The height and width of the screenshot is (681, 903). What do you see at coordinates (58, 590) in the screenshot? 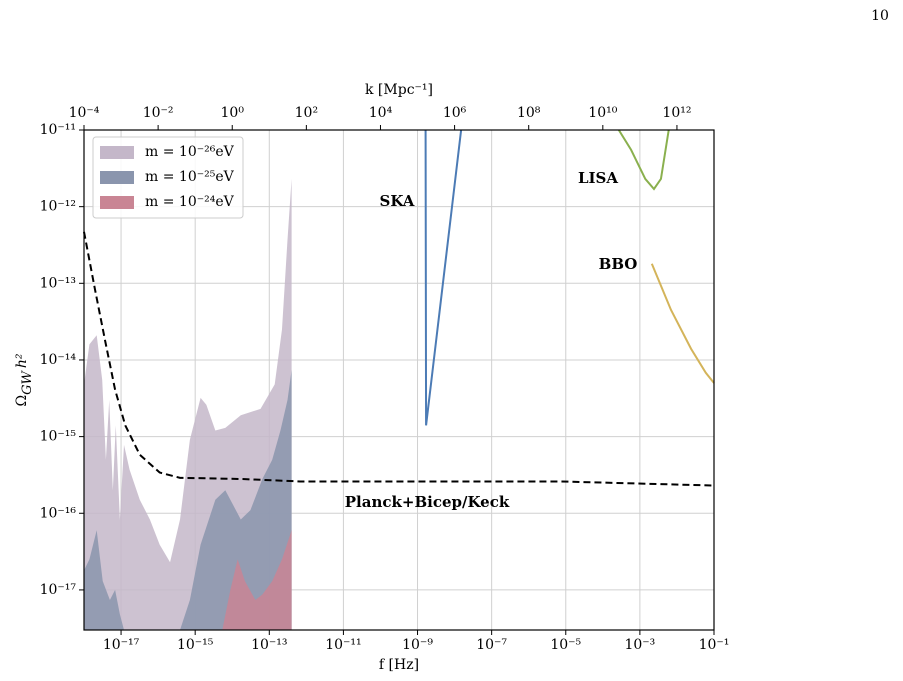
I see `y-tick-label: 10⁻¹⁷` at bounding box center [58, 590].